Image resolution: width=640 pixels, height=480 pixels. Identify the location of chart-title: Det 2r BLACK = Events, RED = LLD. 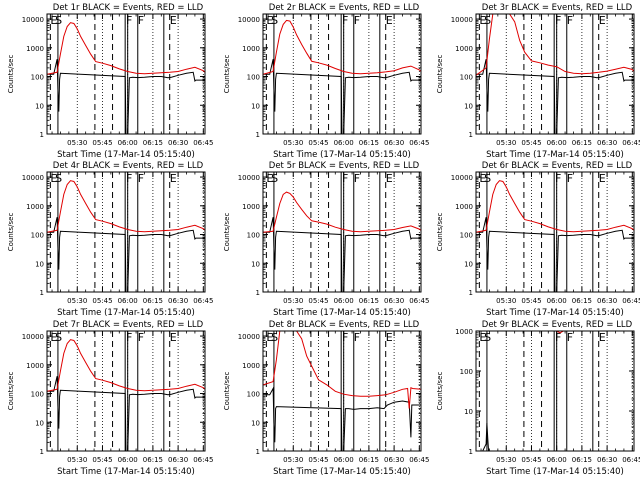
(344, 8).